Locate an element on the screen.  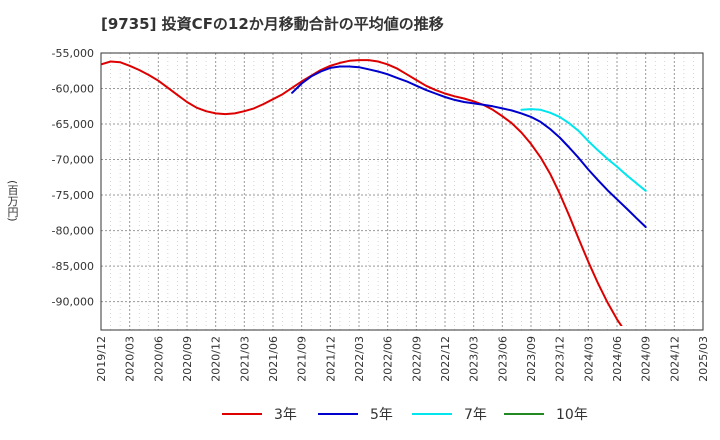
x-tick-label: 2024/09 is located at coordinates (646, 359).